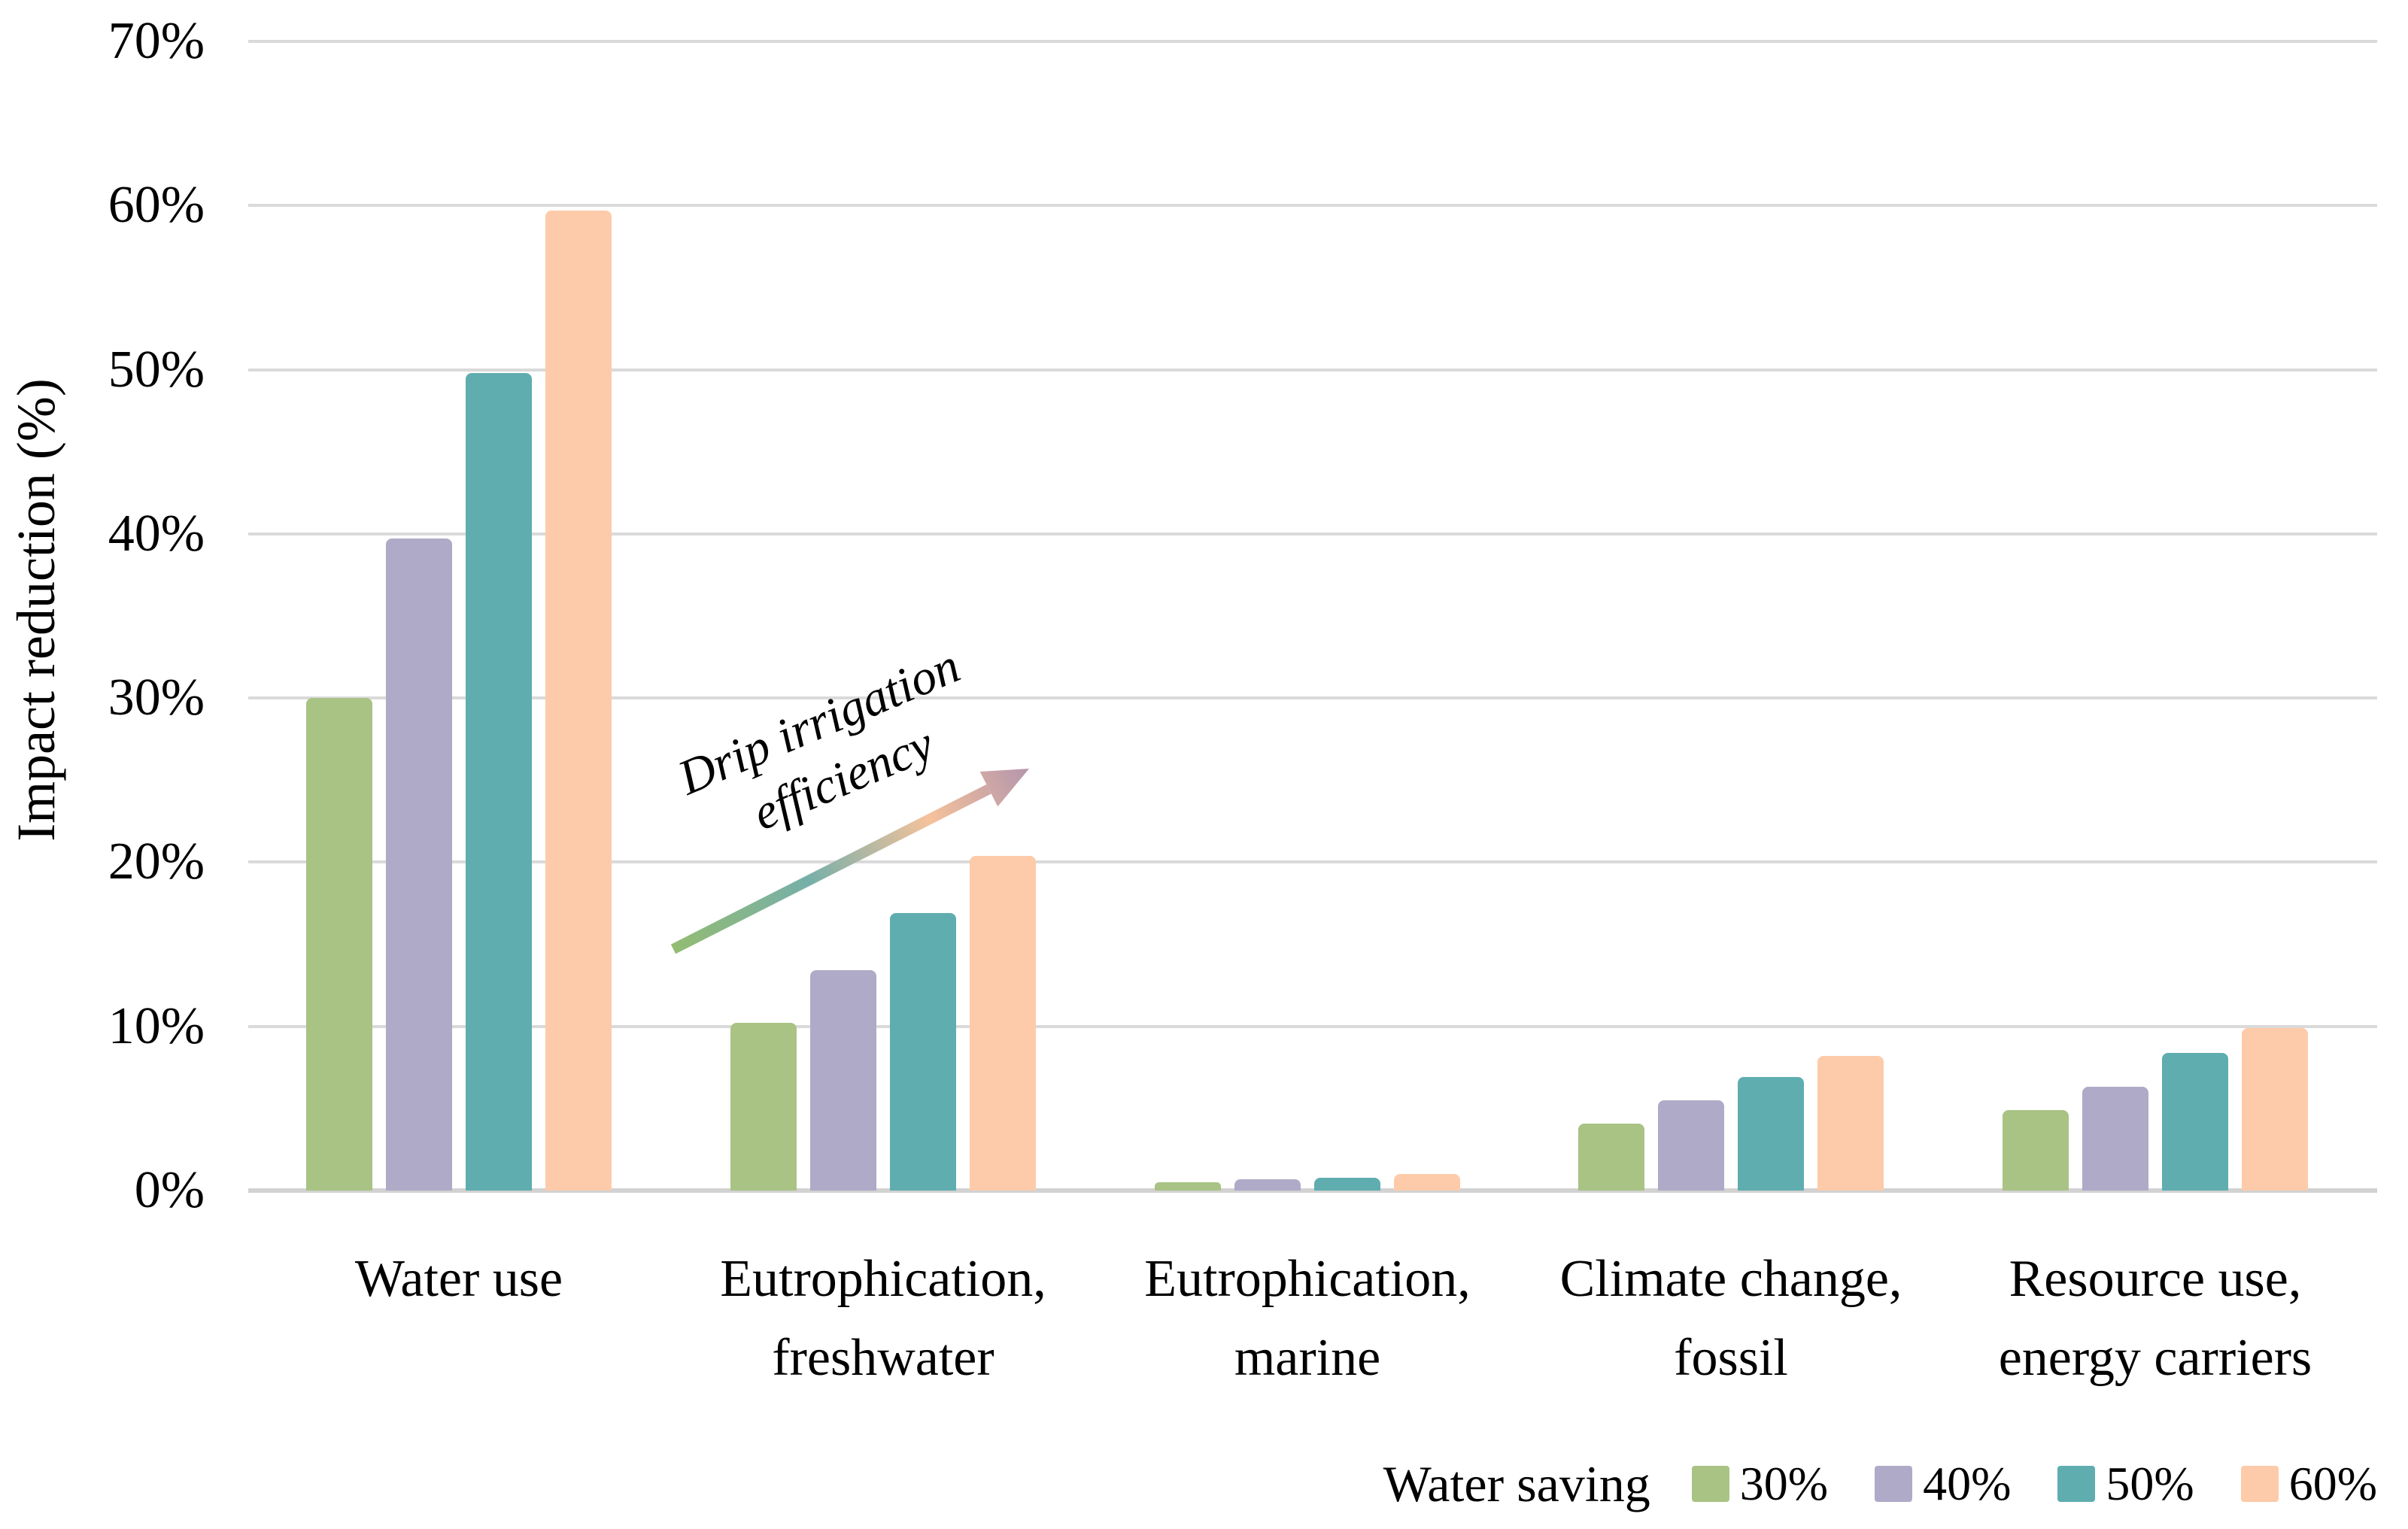  What do you see at coordinates (2155, 1358) in the screenshot?
I see `category-label-line: energy carriers` at bounding box center [2155, 1358].